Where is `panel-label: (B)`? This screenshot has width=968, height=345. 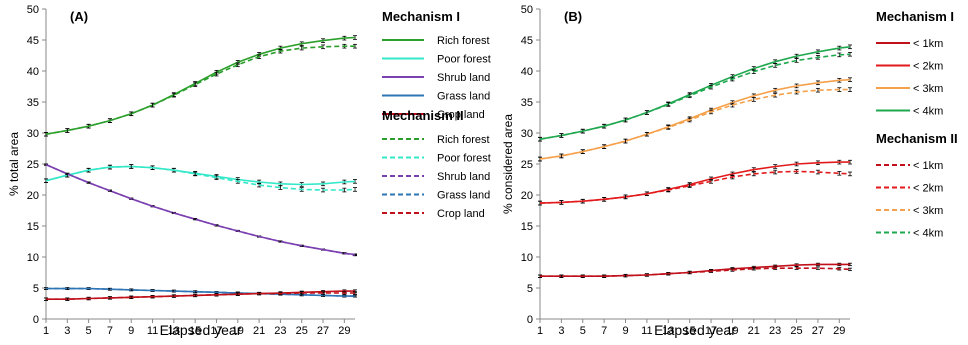 panel-label: (B) is located at coordinates (573, 16).